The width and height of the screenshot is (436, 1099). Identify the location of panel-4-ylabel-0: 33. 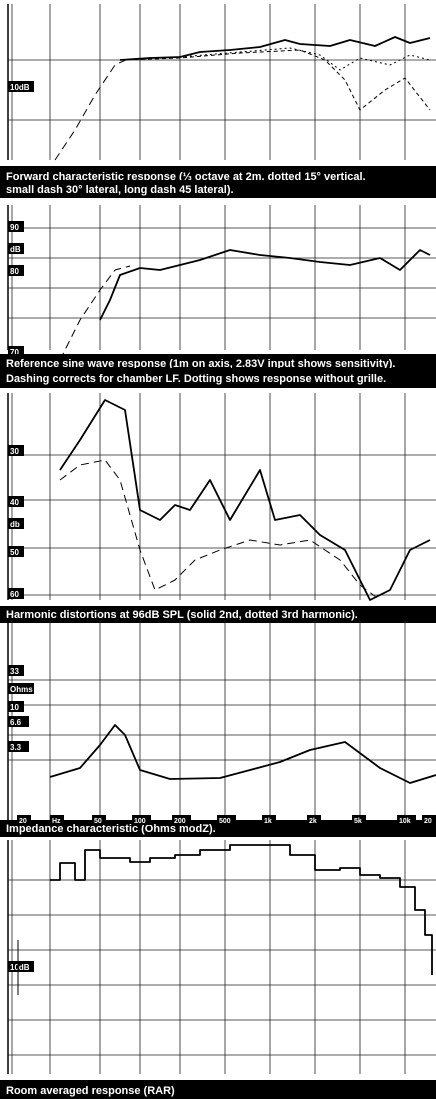
(14, 671).